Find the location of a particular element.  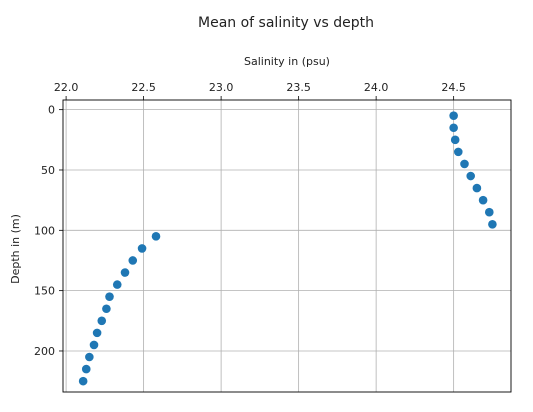

y-tick-label: 150 is located at coordinates (44, 291).